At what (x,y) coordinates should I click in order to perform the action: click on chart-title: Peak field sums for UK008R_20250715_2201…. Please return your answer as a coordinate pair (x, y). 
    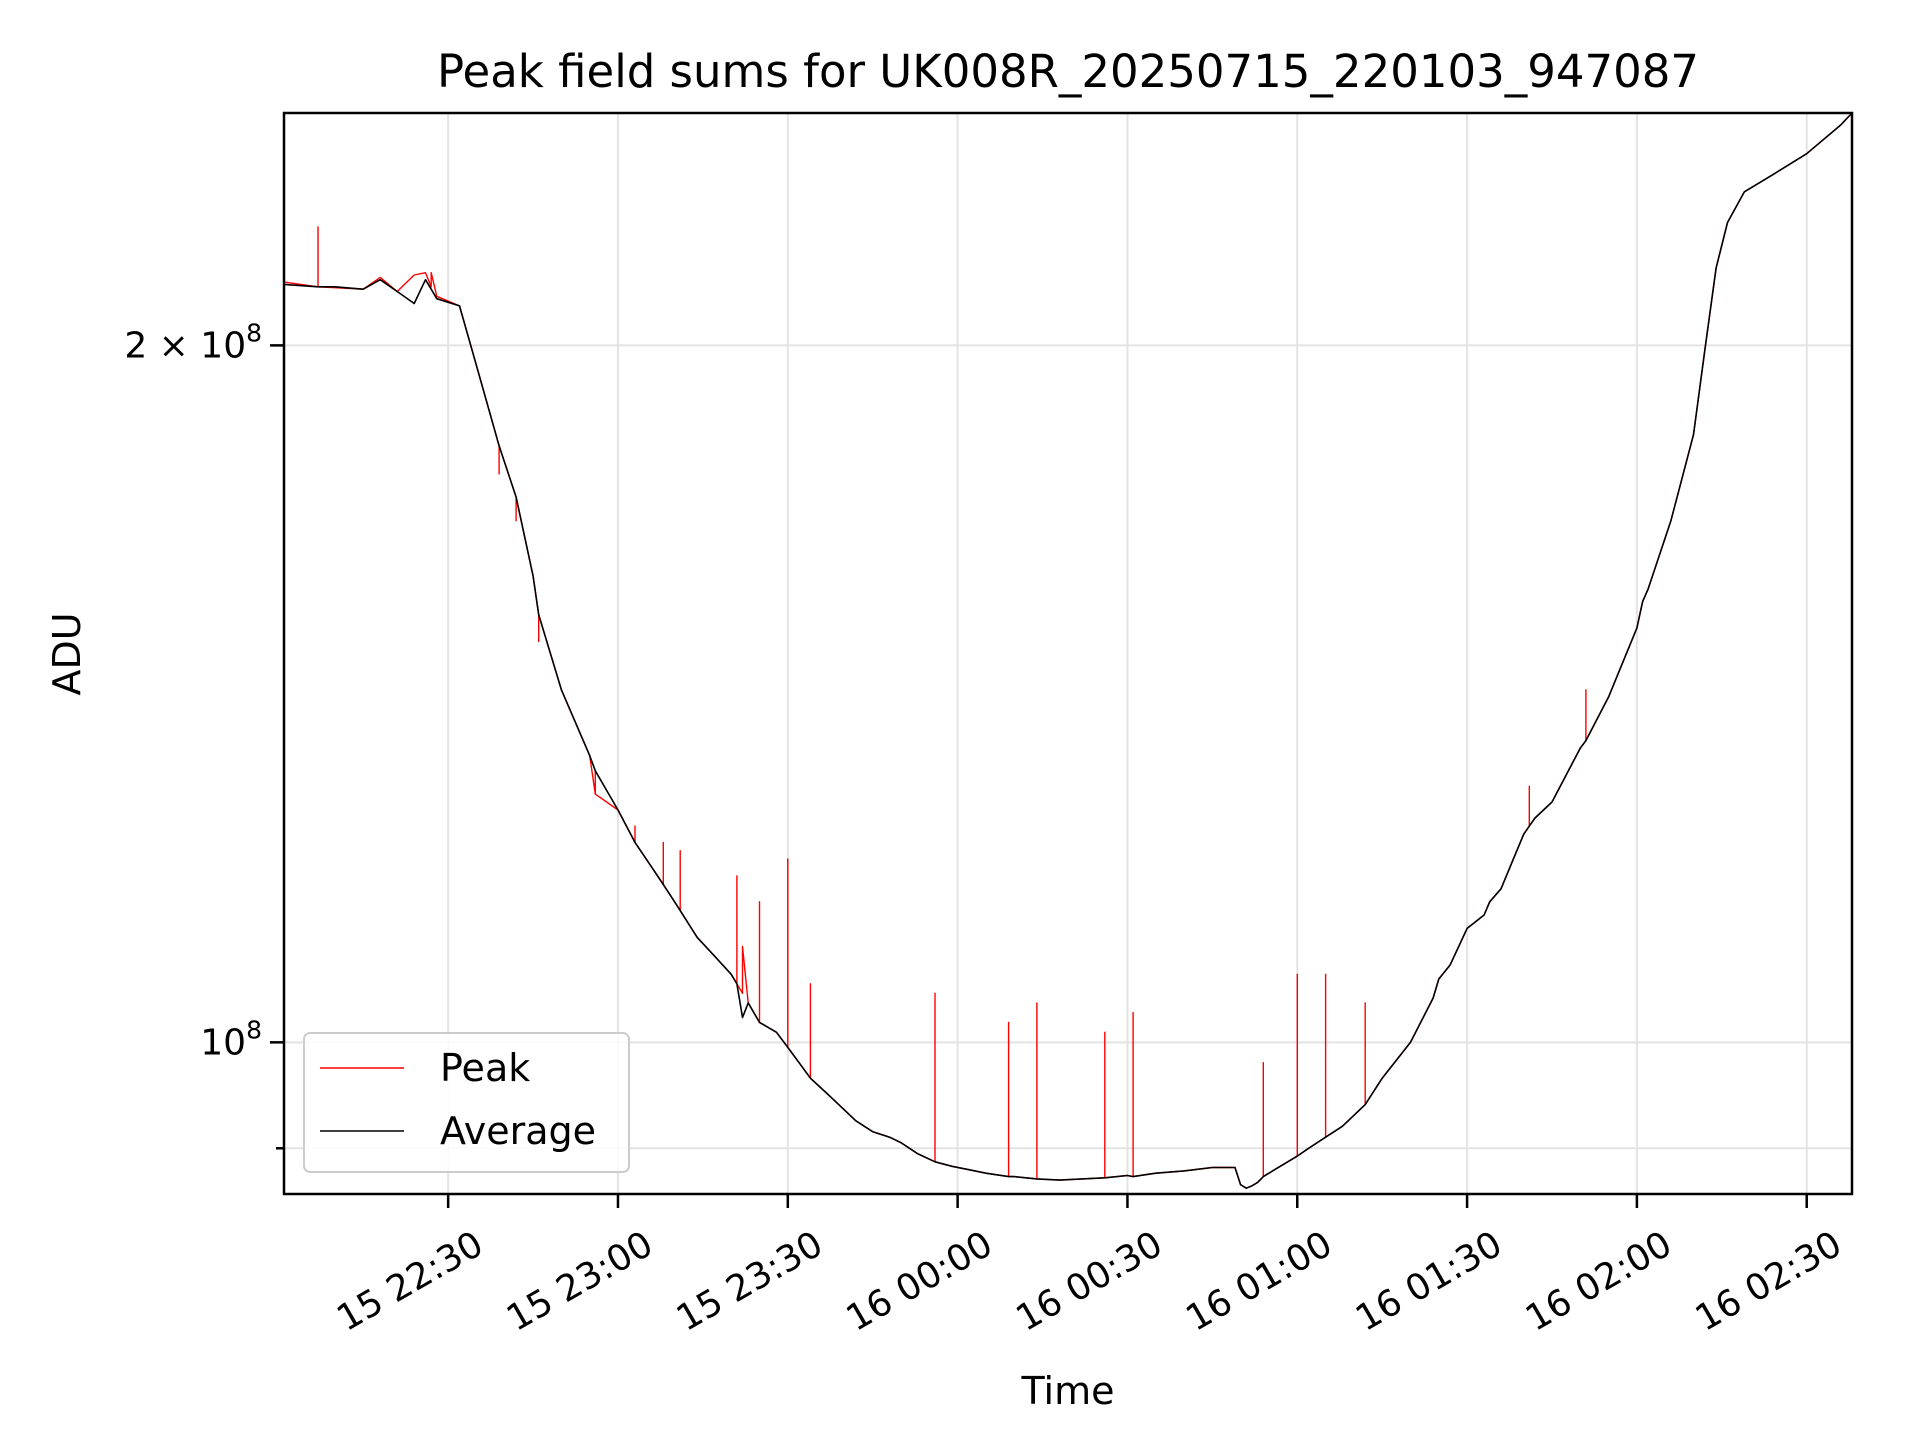
    Looking at the image, I should click on (1068, 71).